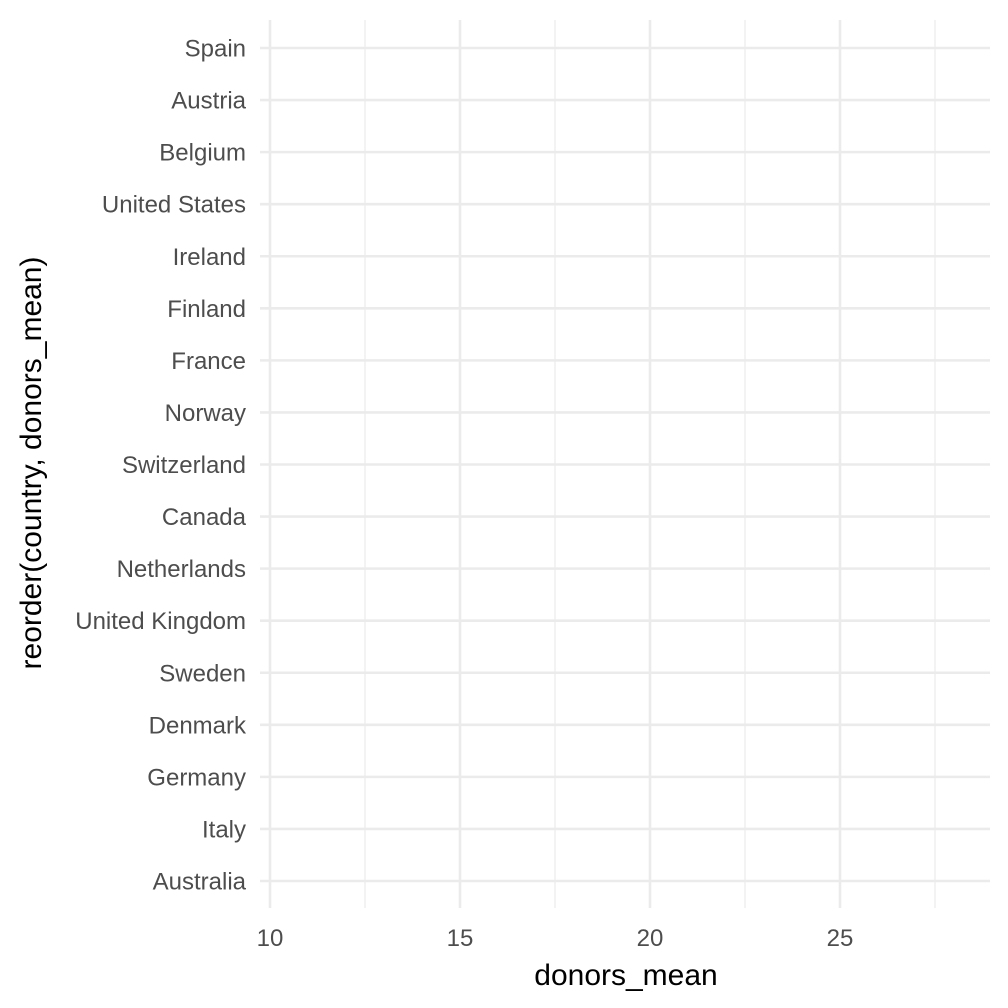 The image size is (1008, 1008). Describe the element at coordinates (198, 725) in the screenshot. I see `y-tick-label: Denmark` at that location.